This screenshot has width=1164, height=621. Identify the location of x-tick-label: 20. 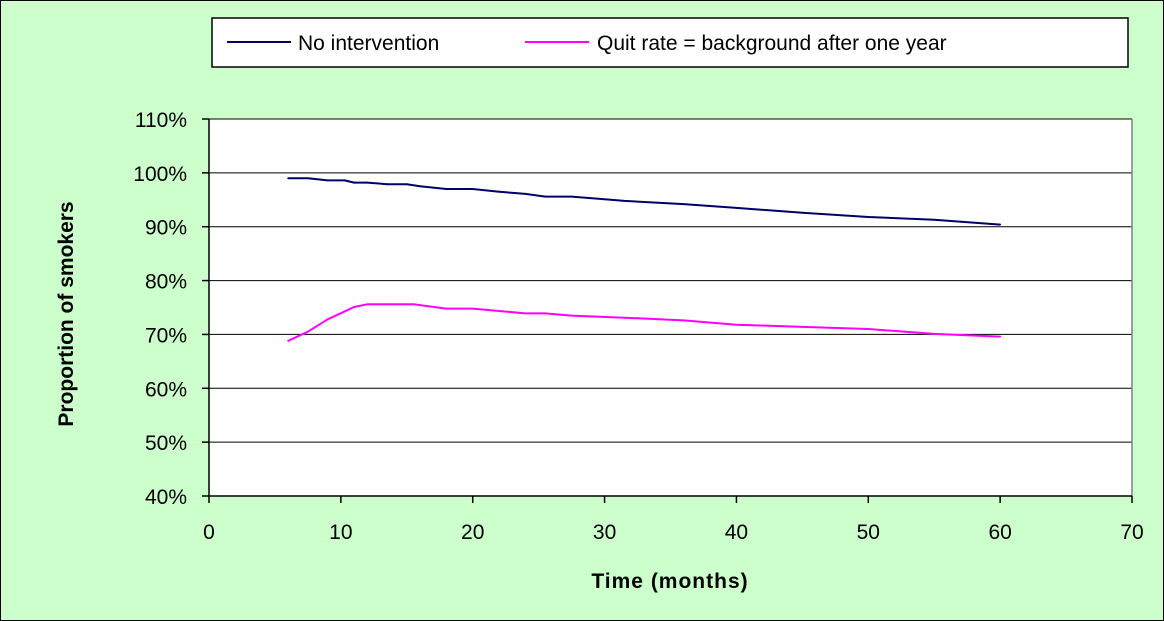
(472, 532).